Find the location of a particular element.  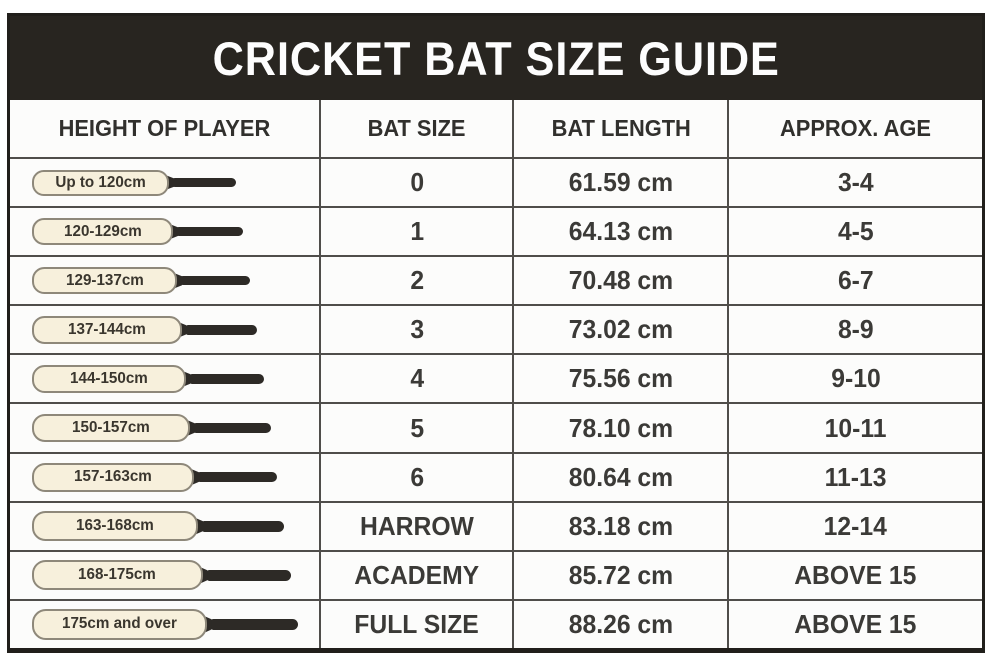

table-row: 163-168cm HARROW 83.18 cm 12-14 is located at coordinates (496, 527).